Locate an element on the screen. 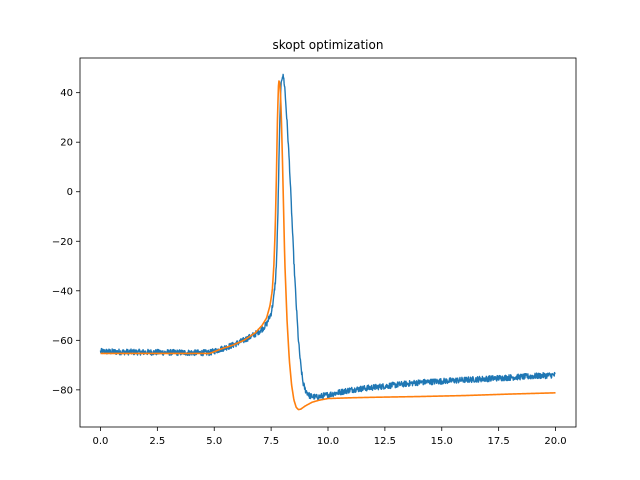  x-tick-label: 2.5 is located at coordinates (157, 441).